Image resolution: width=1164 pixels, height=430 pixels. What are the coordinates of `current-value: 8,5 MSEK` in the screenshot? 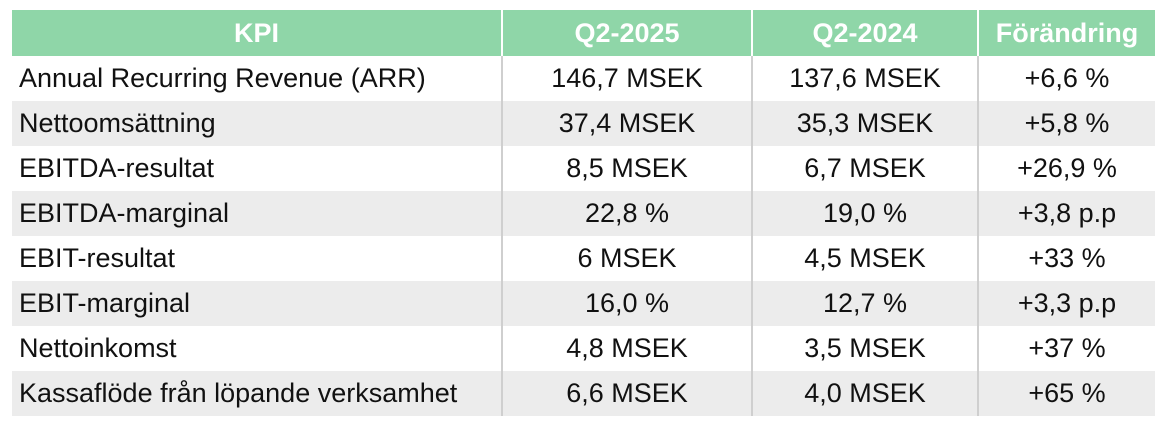 It's located at (627, 168).